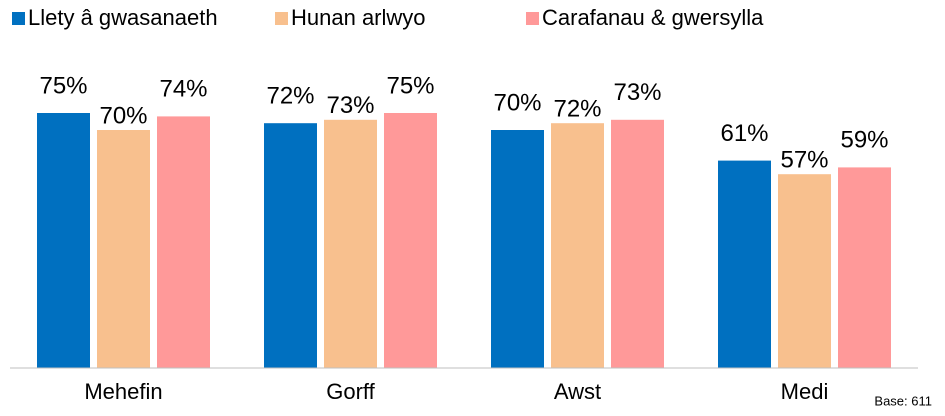 The height and width of the screenshot is (416, 945). I want to click on legend-label: Llety â gwasanaeth, so click(123, 17).